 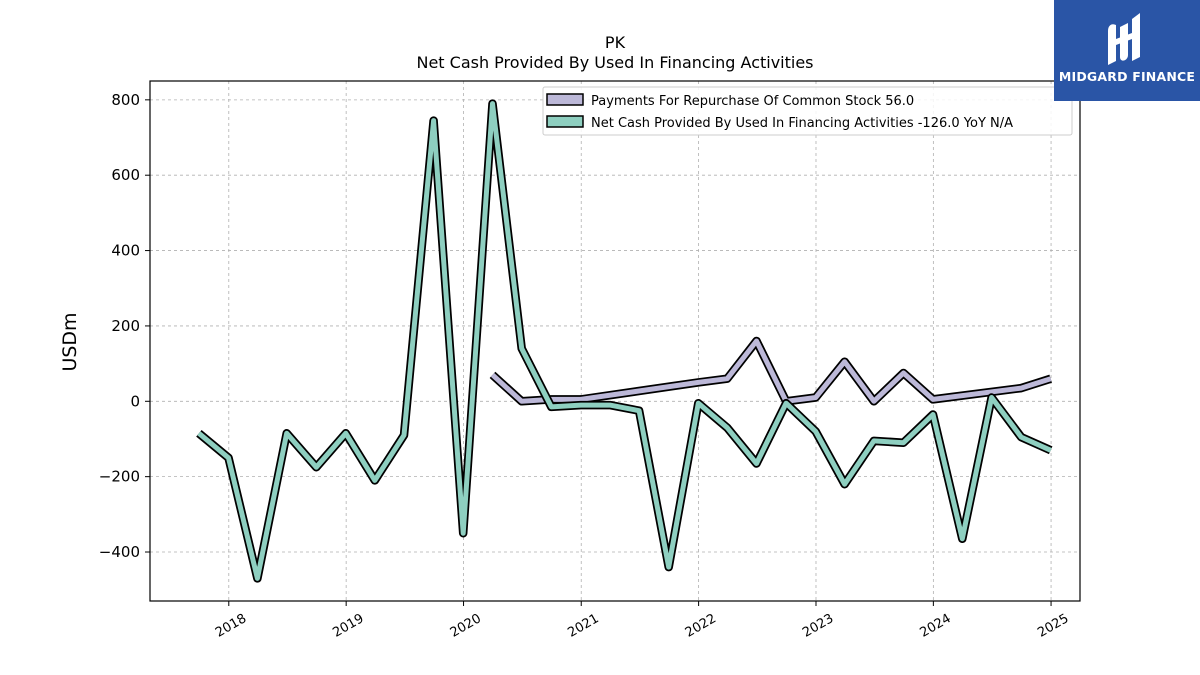 What do you see at coordinates (936, 626) in the screenshot?
I see `x-tick-label: 2024` at bounding box center [936, 626].